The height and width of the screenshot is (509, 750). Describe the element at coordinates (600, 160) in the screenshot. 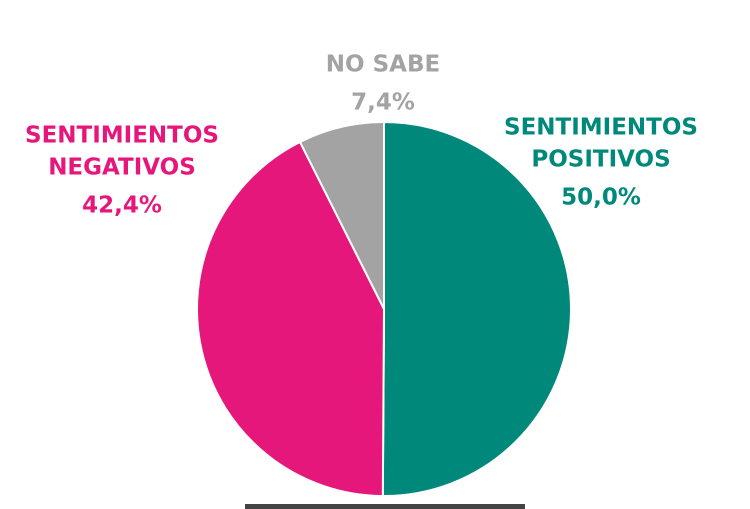

I see `slice-label: POSITIVOS` at that location.